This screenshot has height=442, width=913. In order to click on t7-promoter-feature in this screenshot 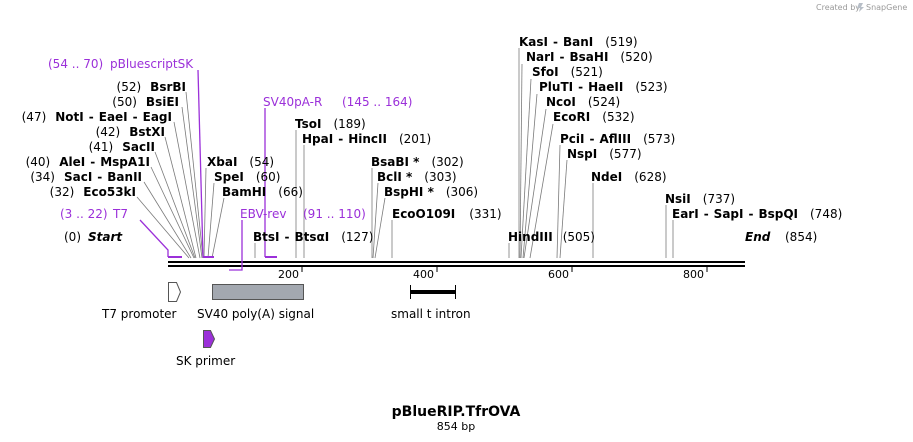, I will do `click(175, 292)`.